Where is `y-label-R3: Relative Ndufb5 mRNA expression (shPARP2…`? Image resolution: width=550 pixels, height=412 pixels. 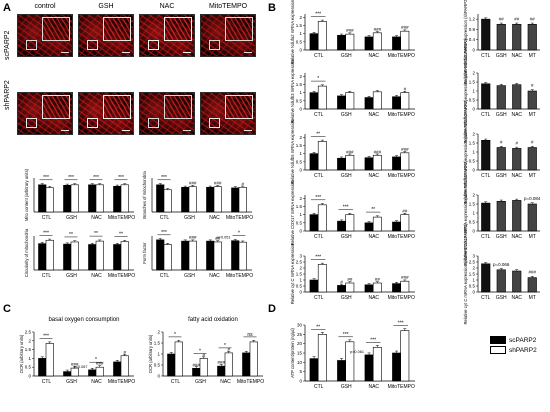 y-label-R3: Relative Ndufb5 mRNA expression (shPARP2… is located at coordinates (465, 152).